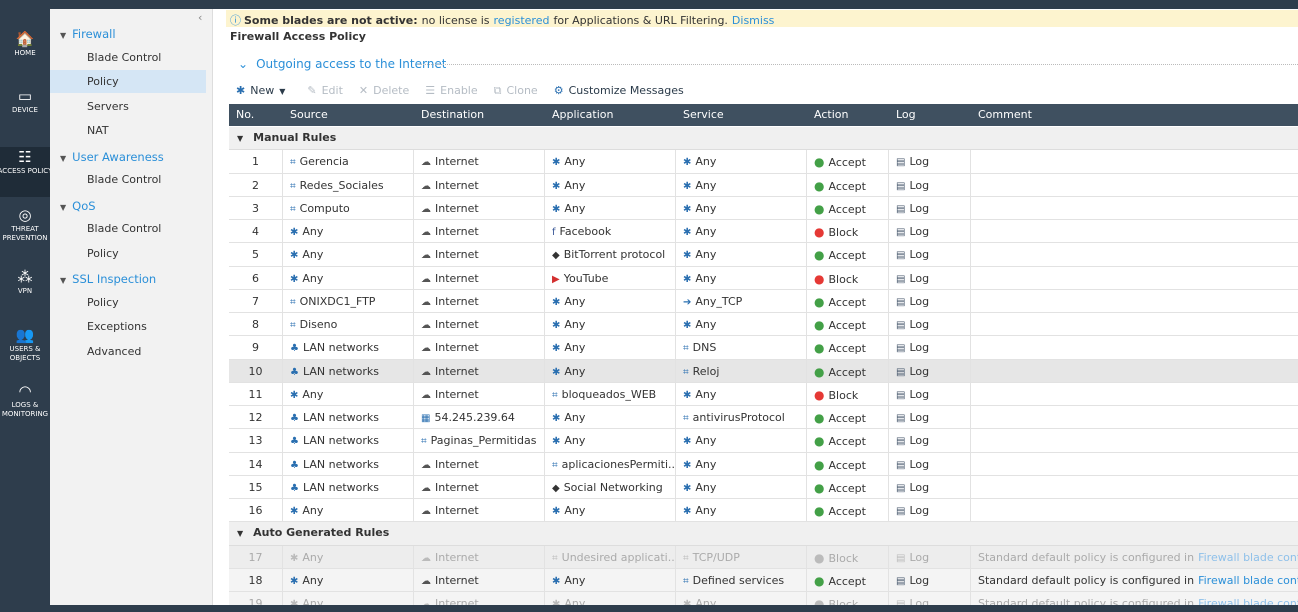 Image resolution: width=1298 pixels, height=612 pixels. I want to click on cell-text: Accept, so click(847, 418).